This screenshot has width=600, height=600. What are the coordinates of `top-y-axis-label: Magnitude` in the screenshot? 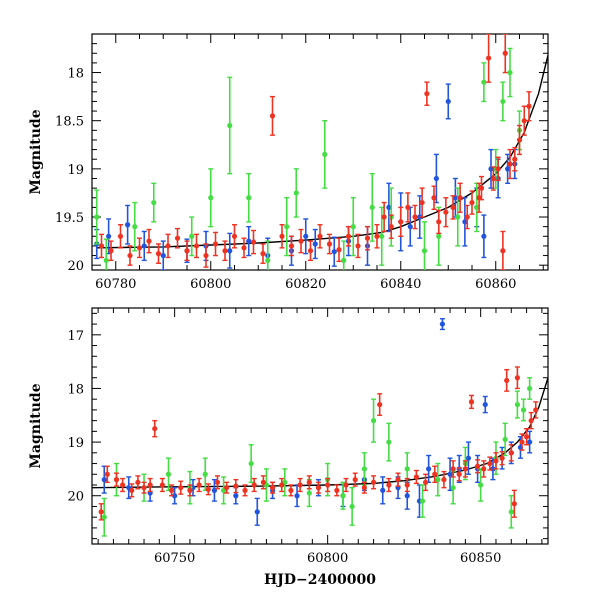 It's located at (36, 151).